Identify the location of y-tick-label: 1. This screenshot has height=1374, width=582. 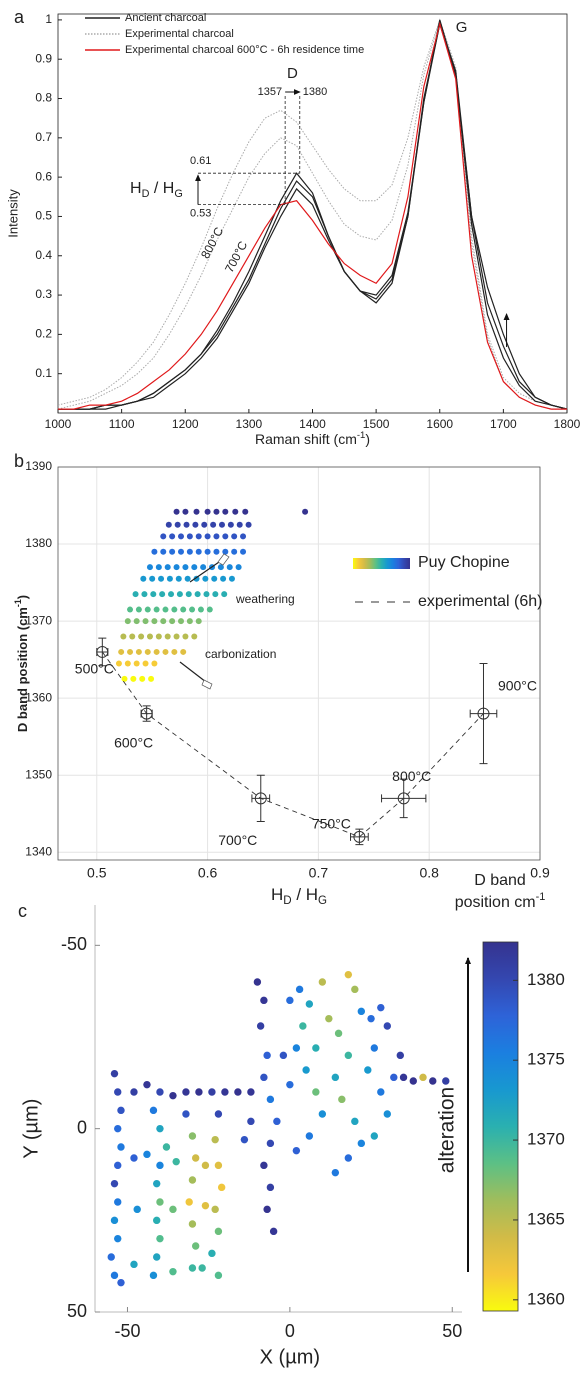
(48, 19).